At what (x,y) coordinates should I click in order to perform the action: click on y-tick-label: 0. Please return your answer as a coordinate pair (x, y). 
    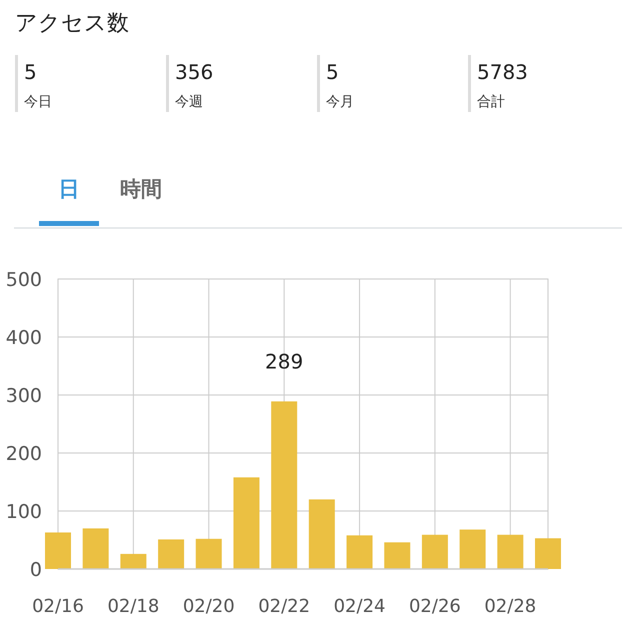
    Looking at the image, I should click on (36, 570).